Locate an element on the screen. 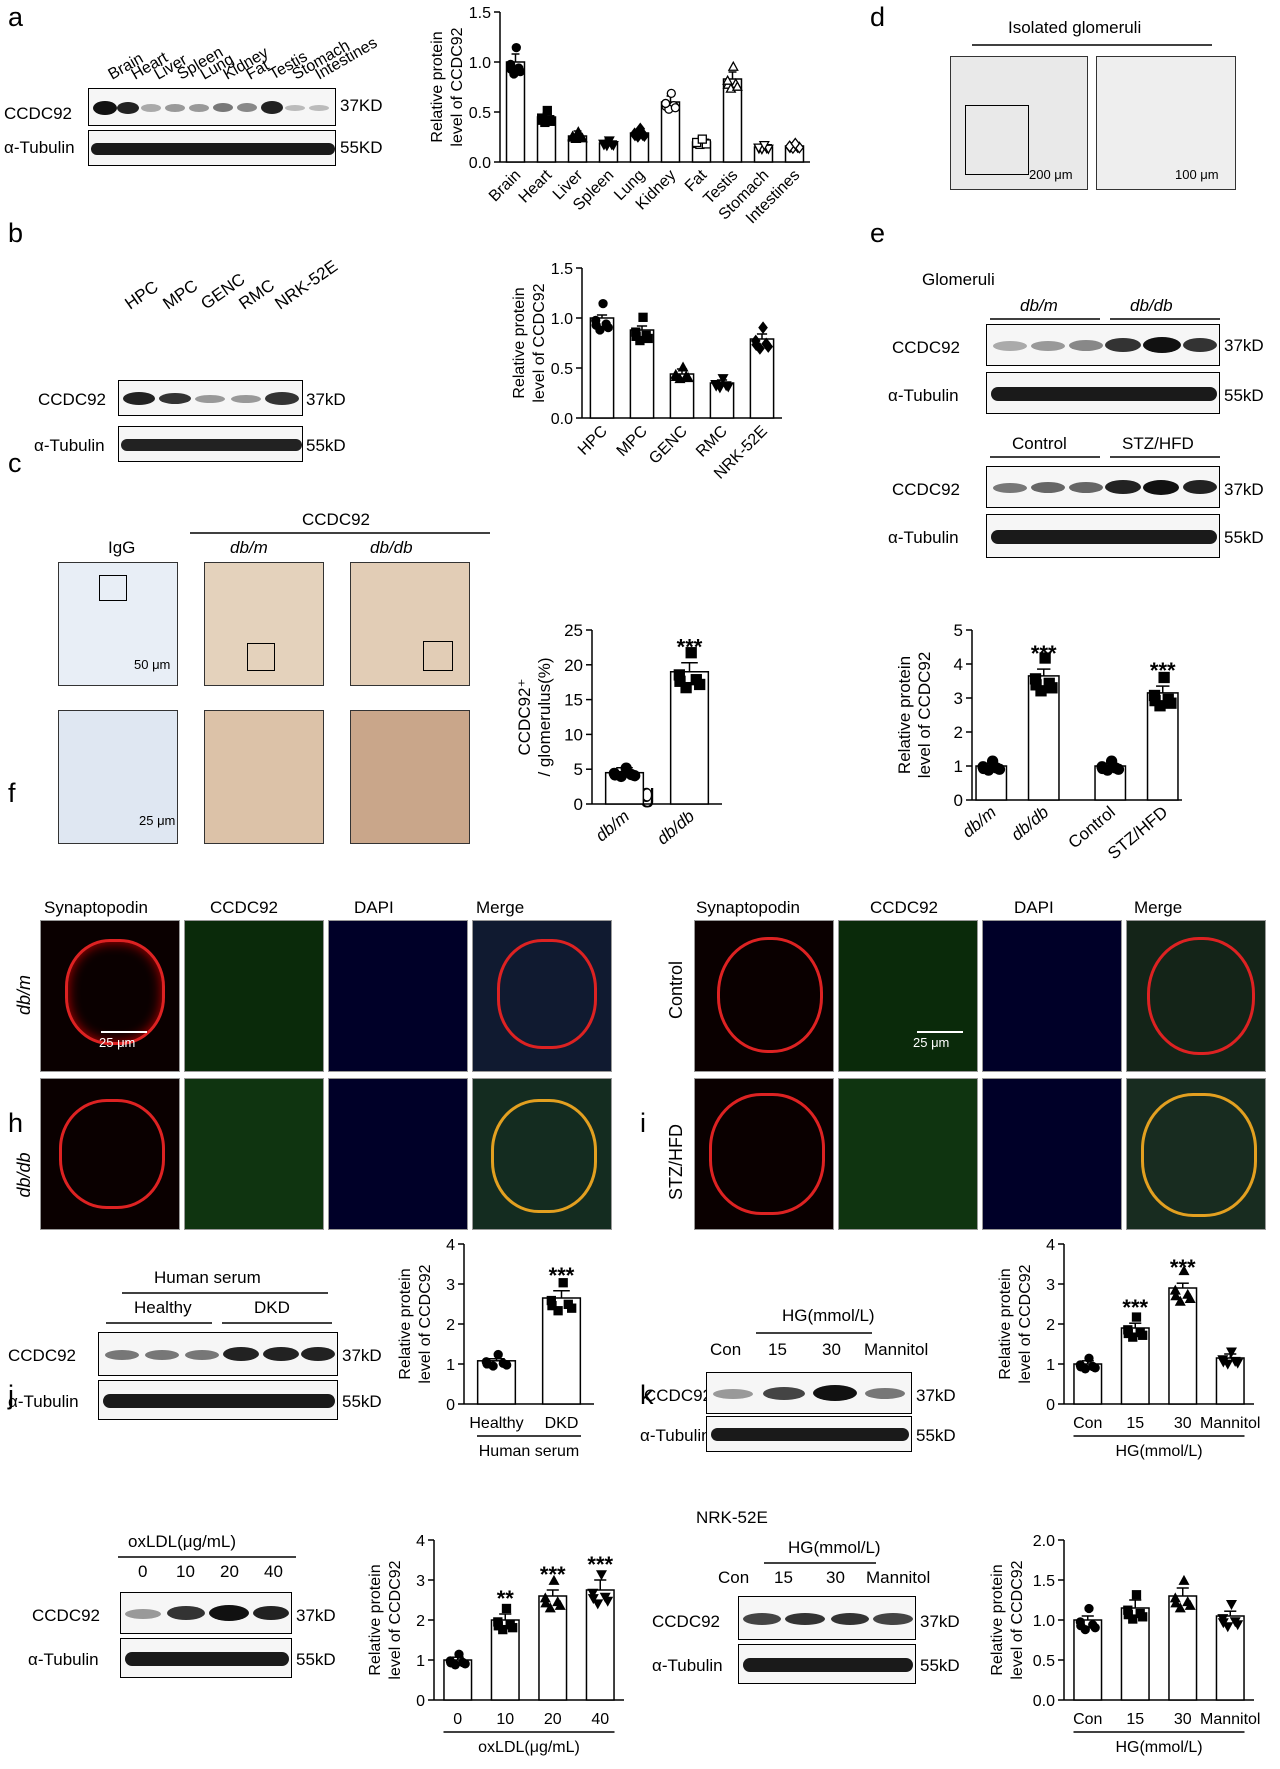 This screenshot has height=1769, width=1280. x-group-label: HG(mmol/L) is located at coordinates (1158, 1747).